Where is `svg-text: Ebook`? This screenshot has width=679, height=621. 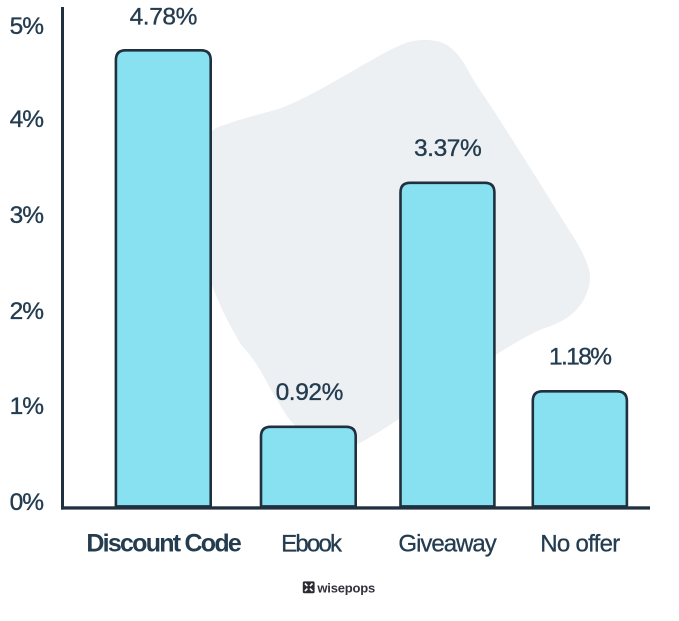 svg-text: Ebook is located at coordinates (312, 544).